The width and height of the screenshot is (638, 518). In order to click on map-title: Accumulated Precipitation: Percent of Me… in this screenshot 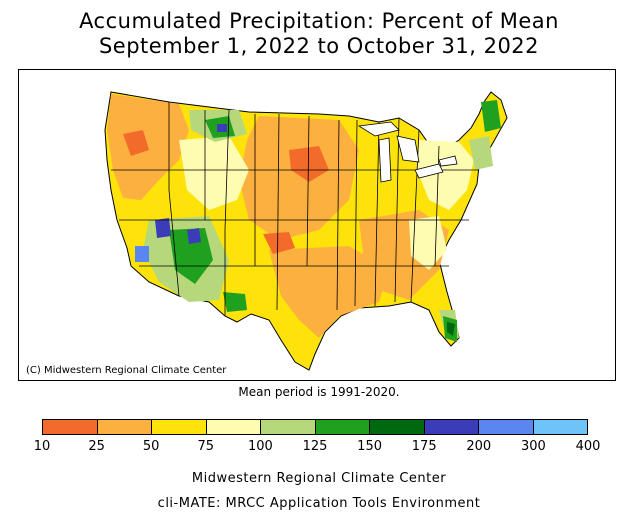, I will do `click(319, 21)`.